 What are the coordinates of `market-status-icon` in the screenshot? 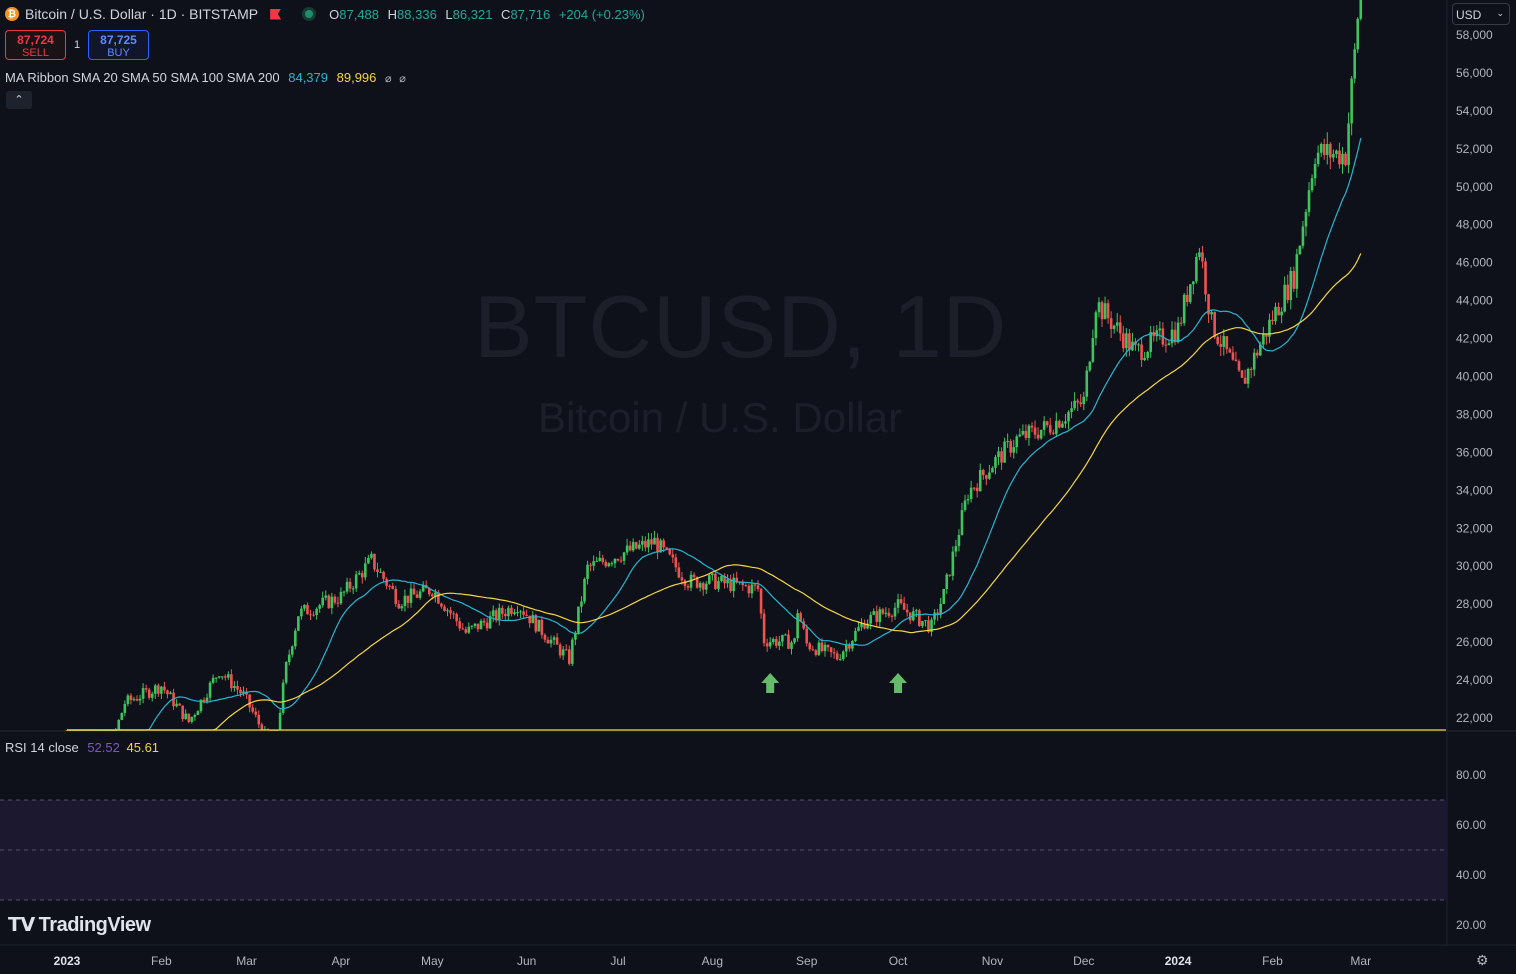 It's located at (309, 14).